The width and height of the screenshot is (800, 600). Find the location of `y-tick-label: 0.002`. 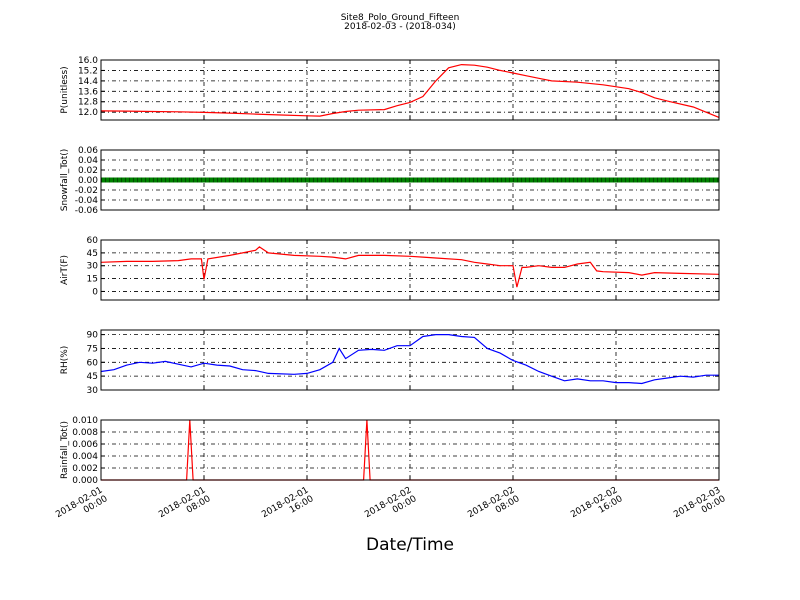

y-tick-label: 0.002 is located at coordinates (85, 469).